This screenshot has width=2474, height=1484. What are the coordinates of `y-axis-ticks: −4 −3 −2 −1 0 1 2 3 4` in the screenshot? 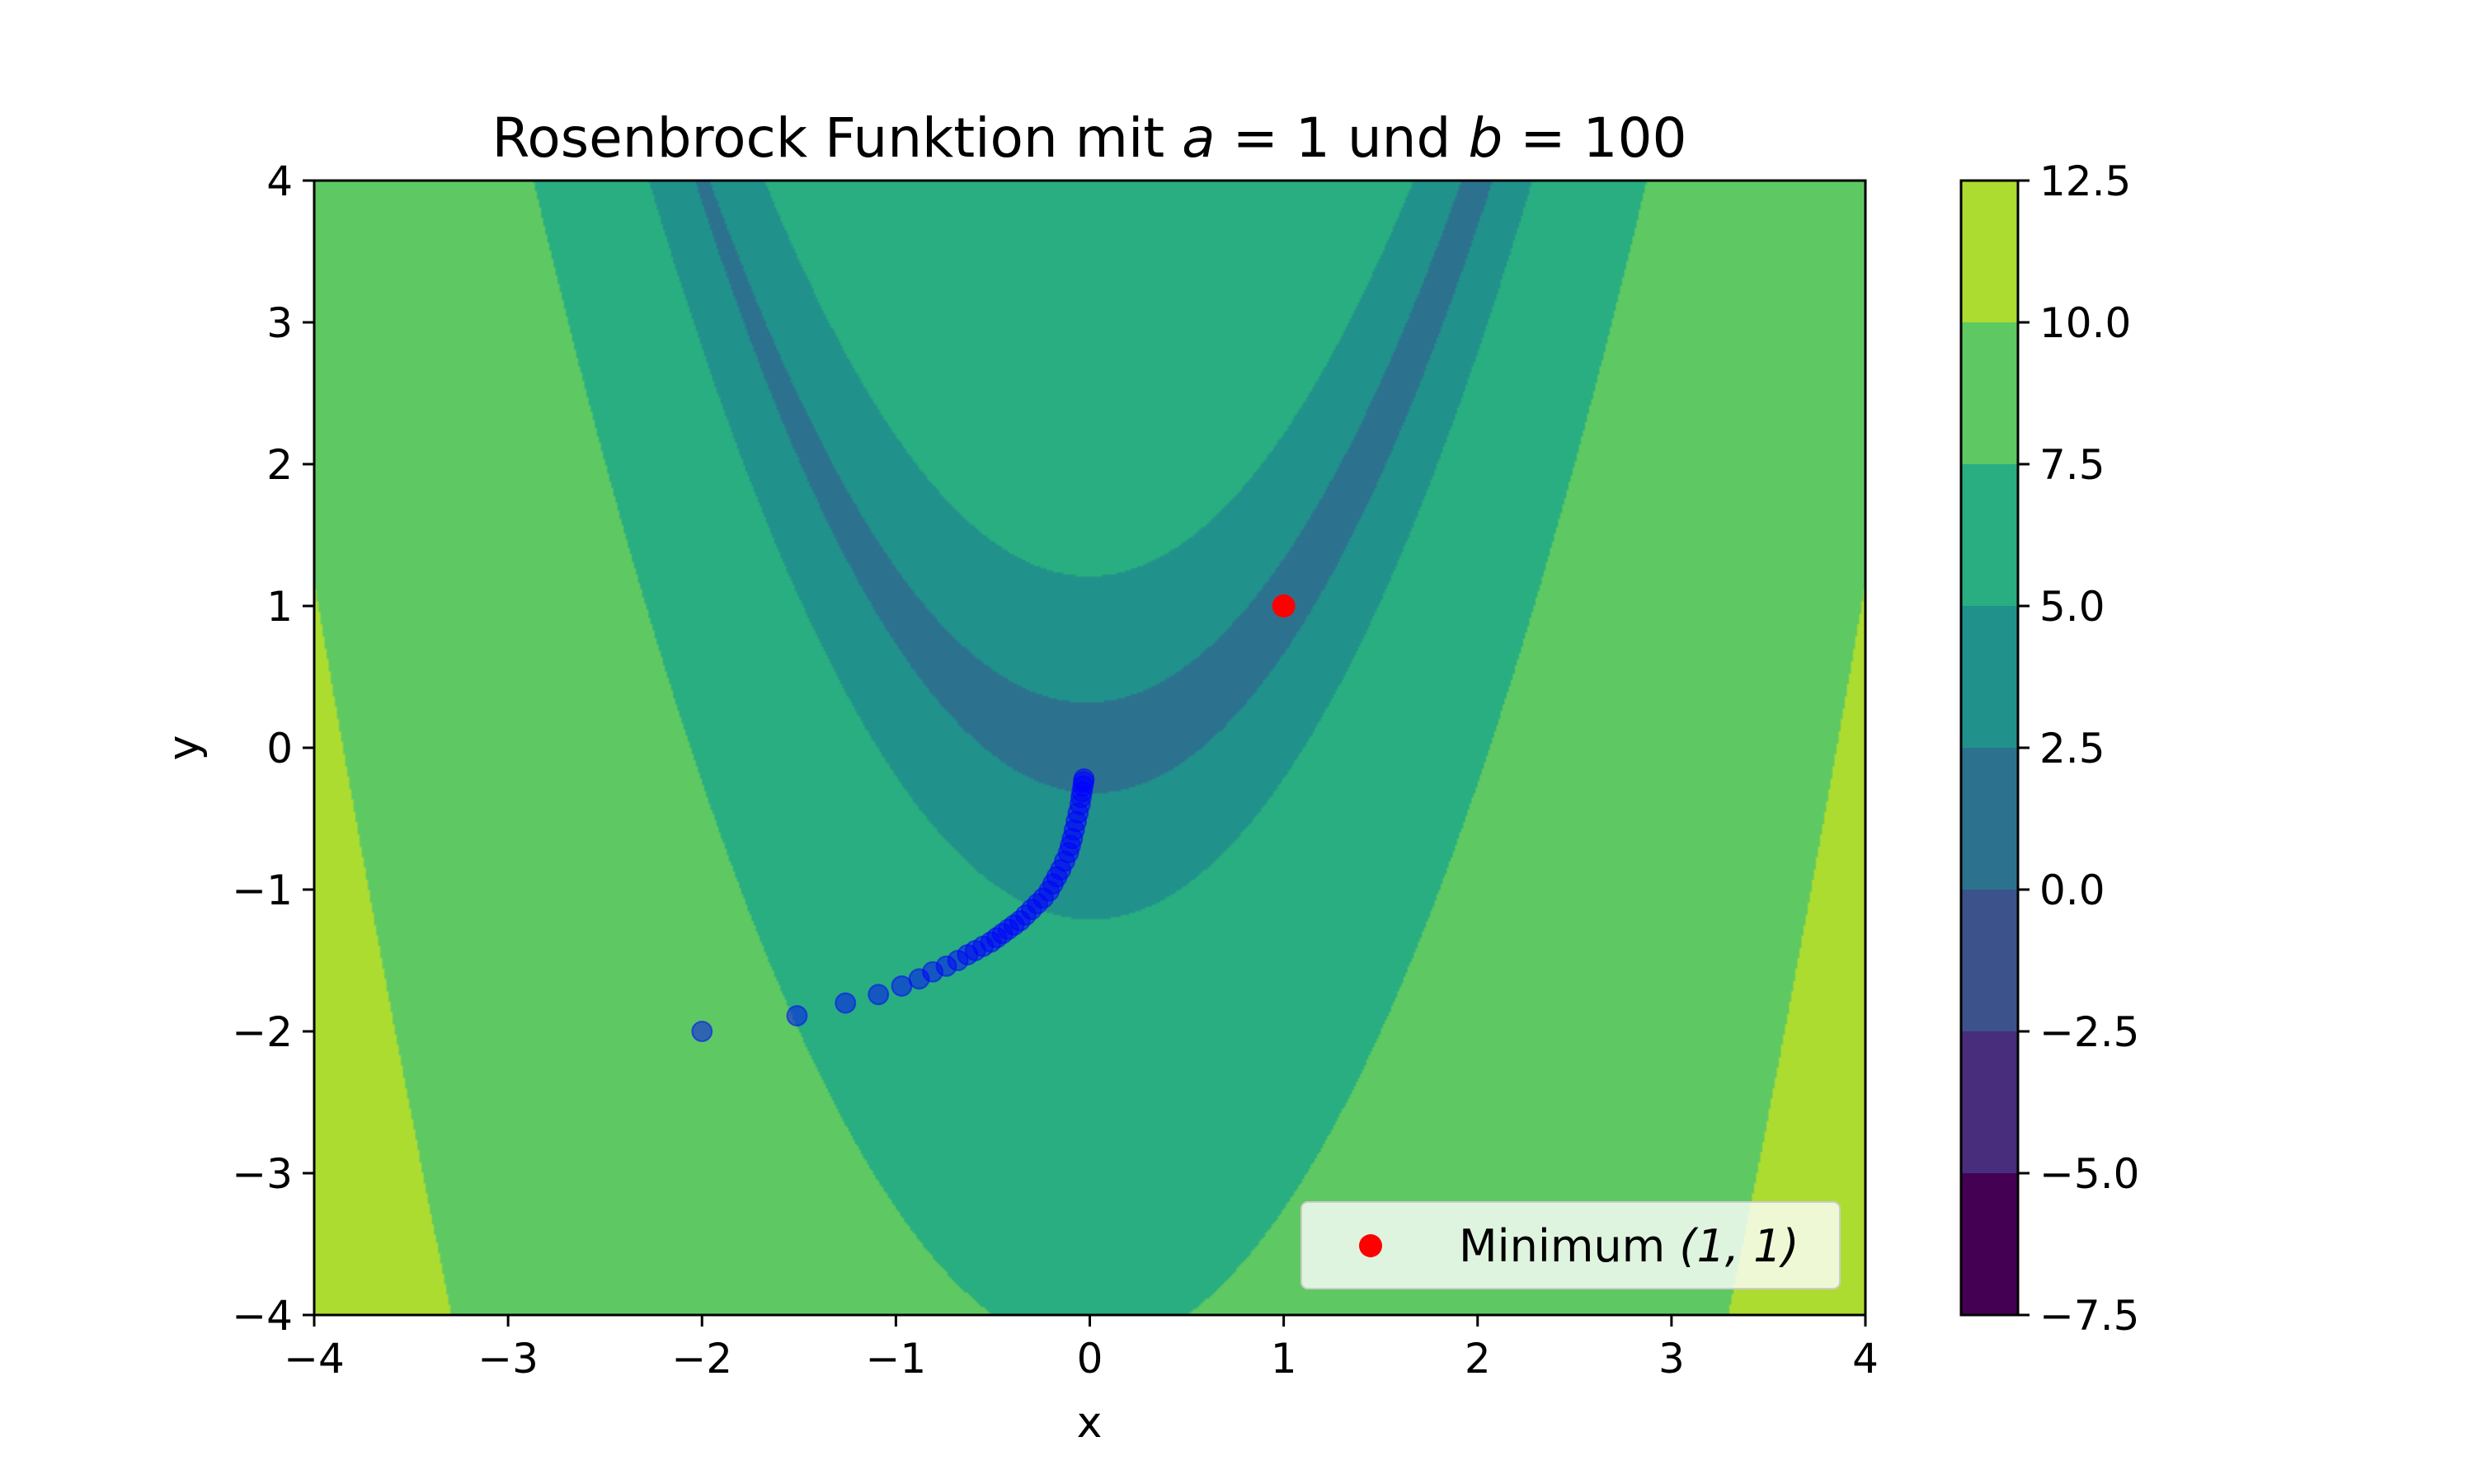 It's located at (273, 748).